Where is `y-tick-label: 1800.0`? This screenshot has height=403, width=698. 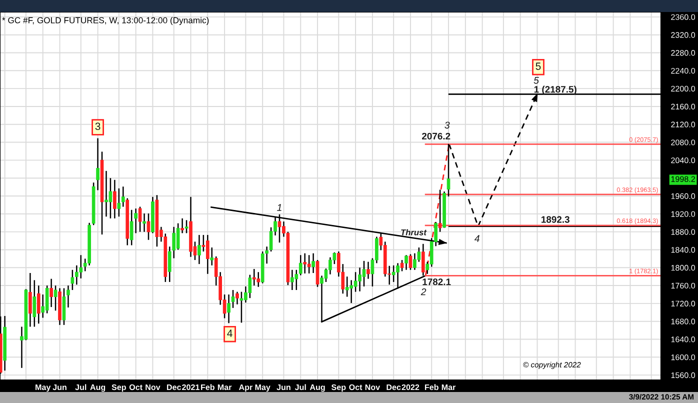 y-tick-label: 1800.0 is located at coordinates (683, 267).